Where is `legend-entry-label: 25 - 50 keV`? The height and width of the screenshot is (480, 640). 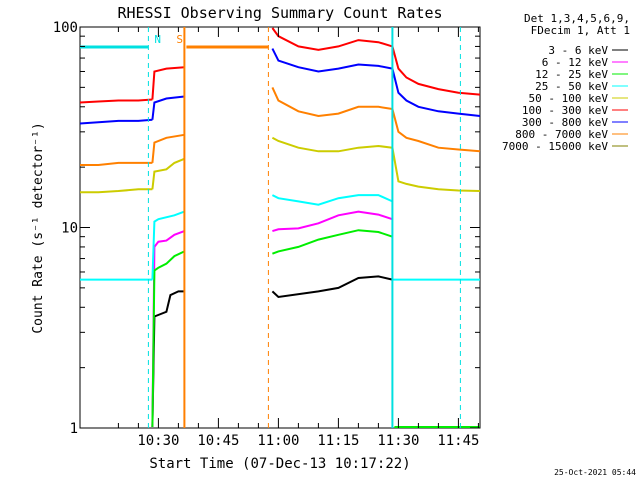
legend-entry-label: 25 - 50 keV is located at coordinates (571, 86).